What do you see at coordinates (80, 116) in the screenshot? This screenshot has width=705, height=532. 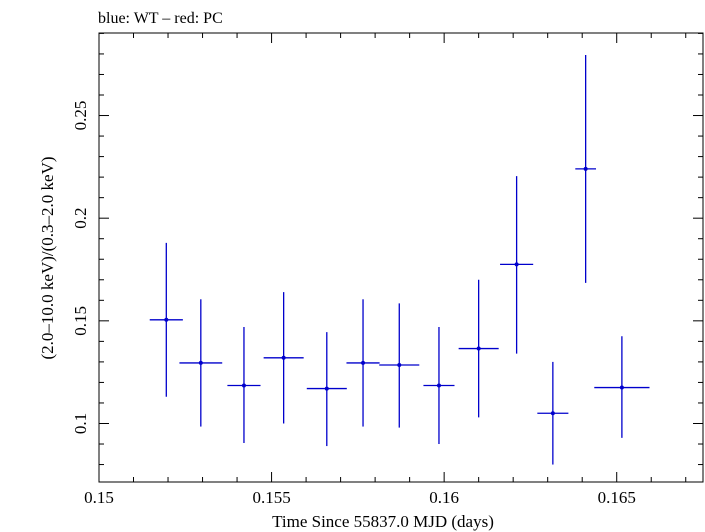 I see `y-tick-label: 0.25` at bounding box center [80, 116].